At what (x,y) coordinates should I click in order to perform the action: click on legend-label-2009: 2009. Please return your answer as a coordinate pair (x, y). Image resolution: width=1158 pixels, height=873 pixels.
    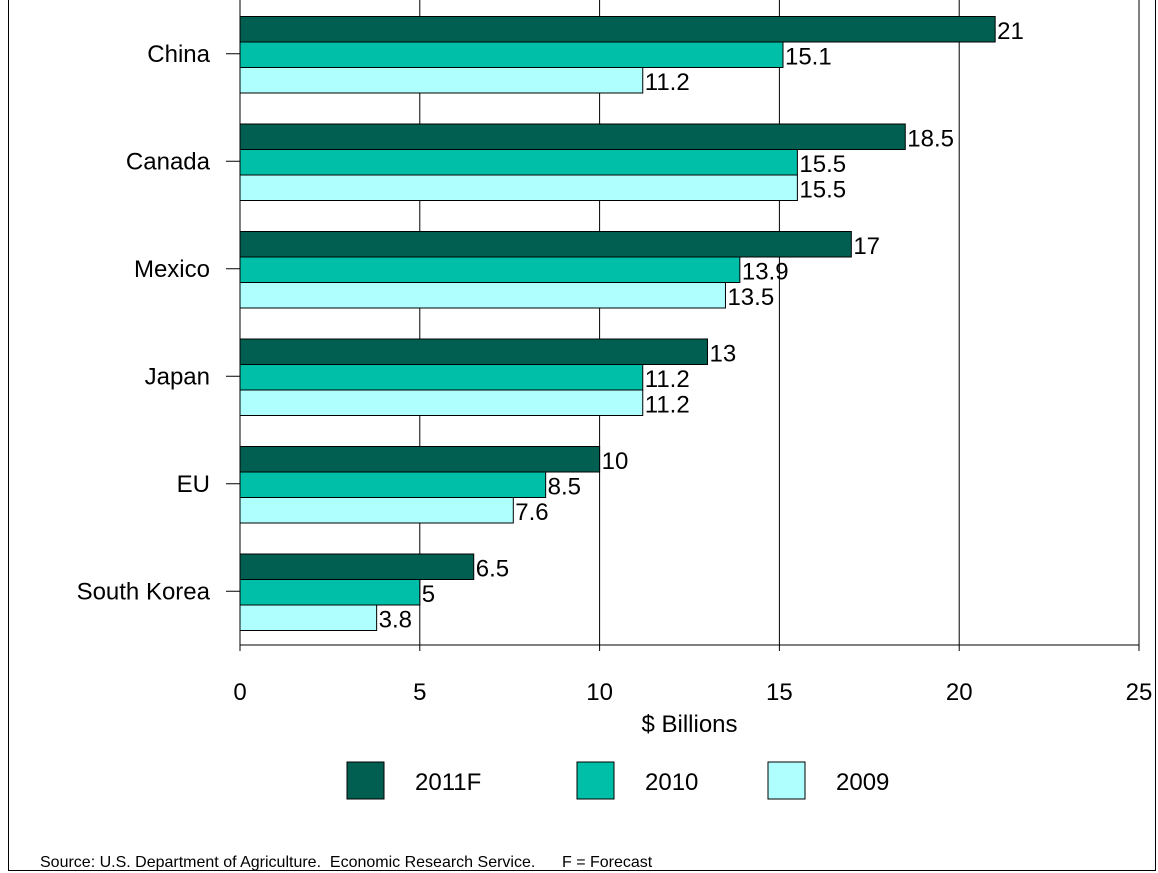
    Looking at the image, I should click on (862, 782).